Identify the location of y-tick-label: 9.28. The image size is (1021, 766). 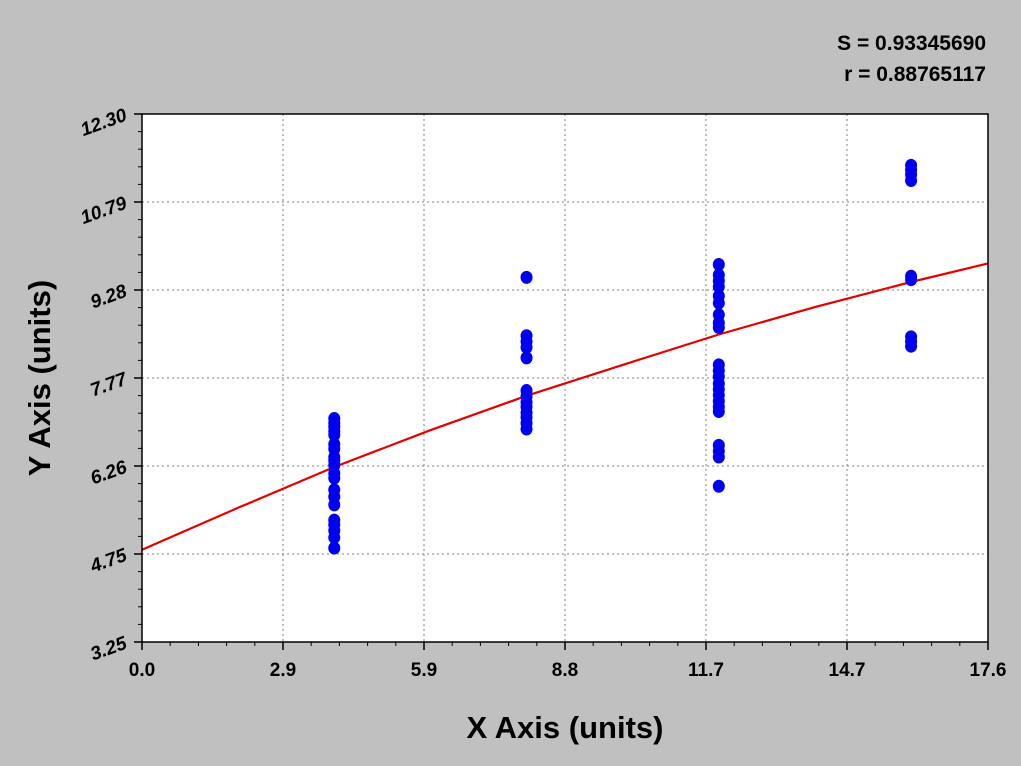
(109, 297).